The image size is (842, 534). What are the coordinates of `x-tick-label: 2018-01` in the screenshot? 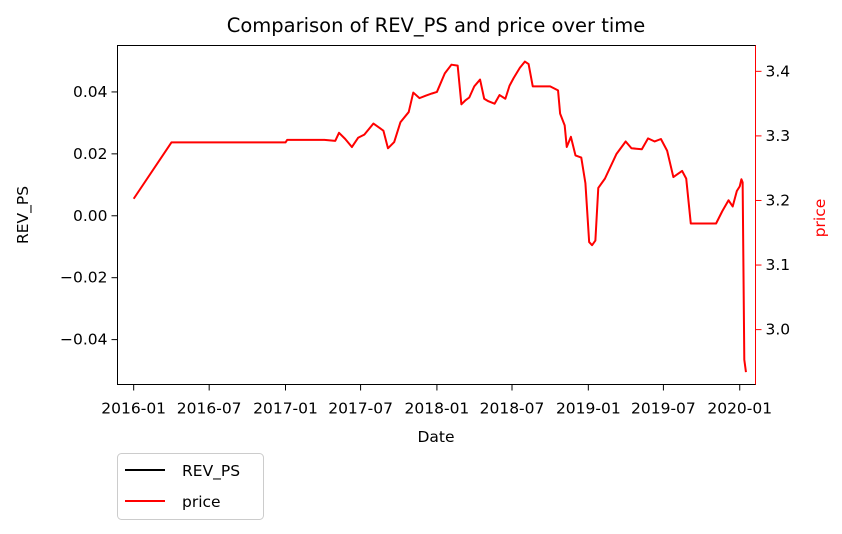 It's located at (437, 409).